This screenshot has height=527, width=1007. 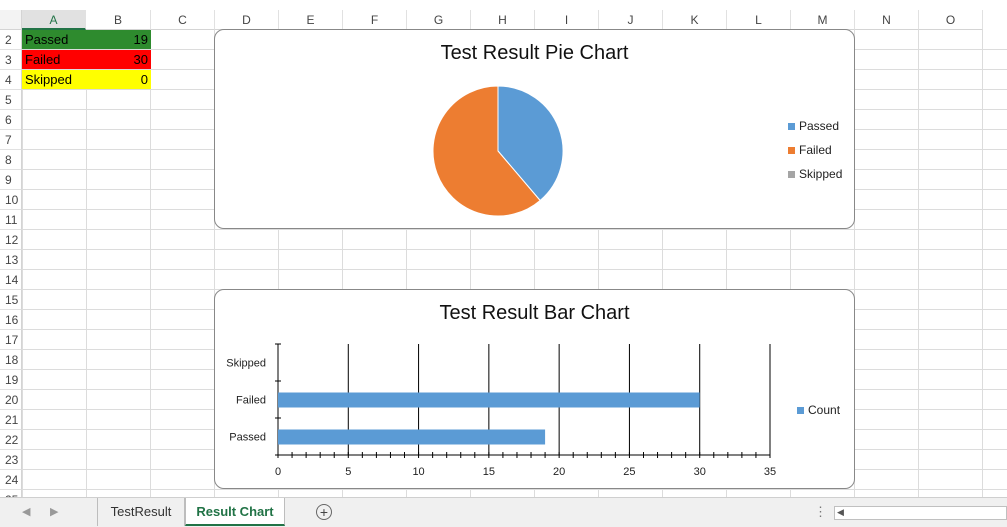 What do you see at coordinates (920, 513) in the screenshot?
I see `horizontal-scrollbar: ◀` at bounding box center [920, 513].